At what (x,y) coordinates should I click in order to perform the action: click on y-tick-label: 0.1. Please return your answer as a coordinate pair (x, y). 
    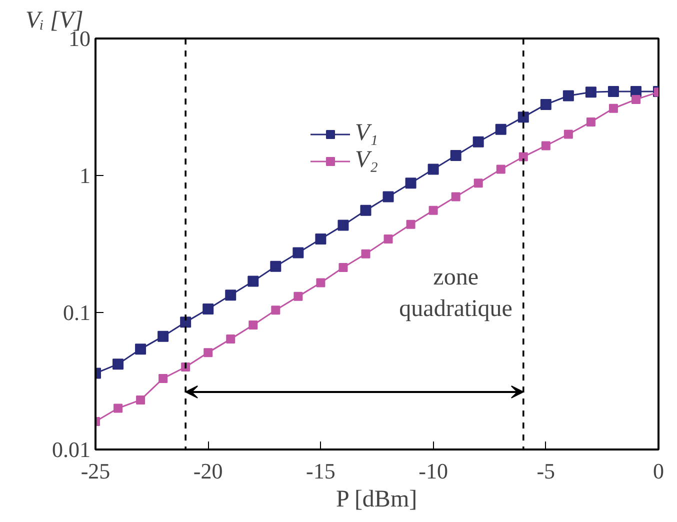
    Looking at the image, I should click on (76, 312).